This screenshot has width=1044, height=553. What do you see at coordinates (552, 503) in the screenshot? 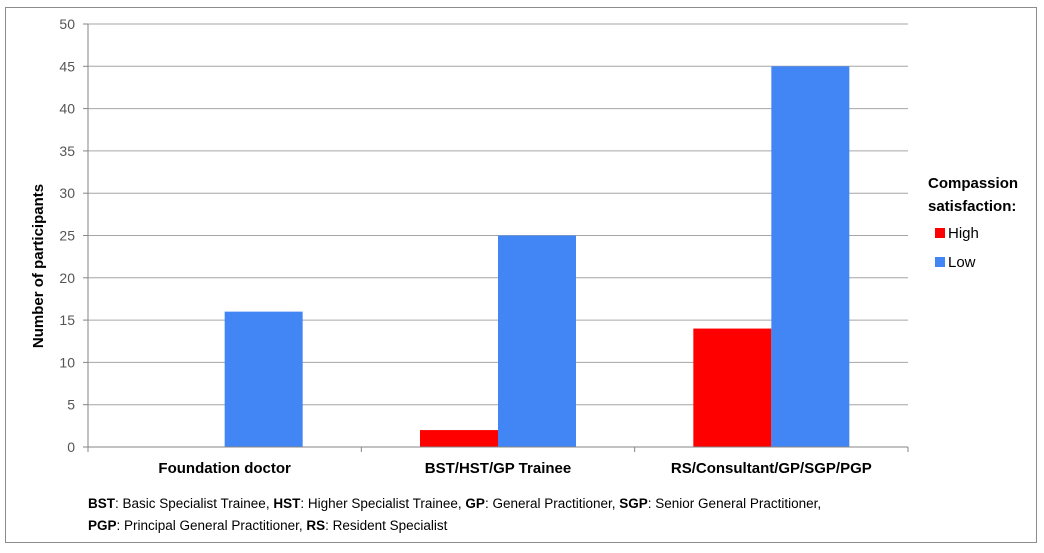
I see `footnote-text: : General Practitioner,` at bounding box center [552, 503].